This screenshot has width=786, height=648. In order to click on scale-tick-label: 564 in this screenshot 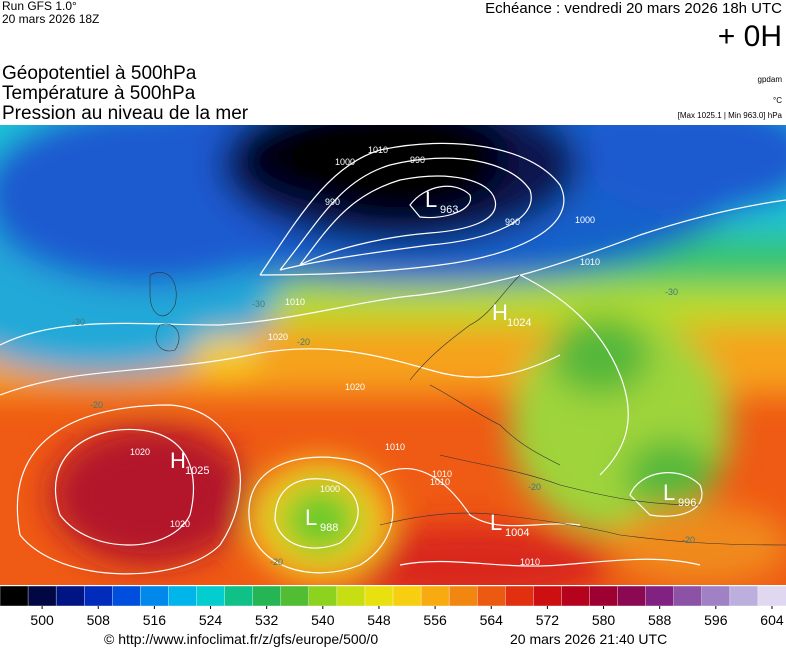, I will do `click(492, 620)`.